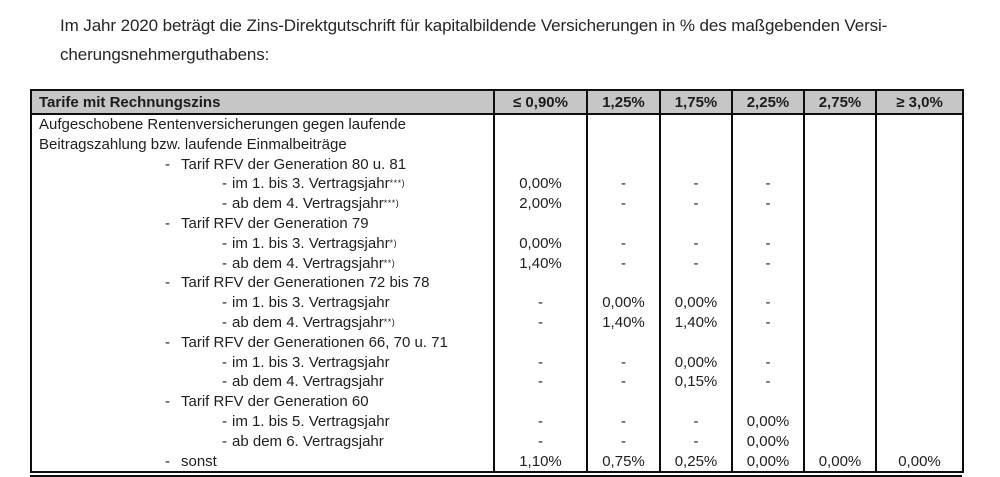  I want to click on rate-value-cell: 0,25%, so click(696, 462).